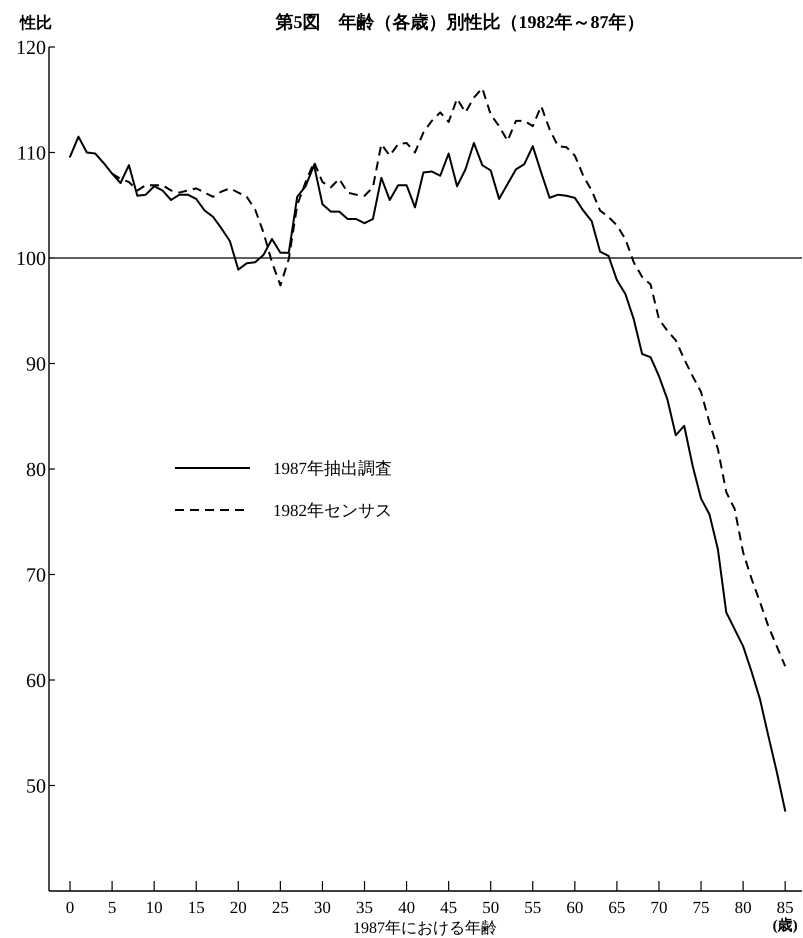 The width and height of the screenshot is (803, 938). What do you see at coordinates (36, 787) in the screenshot?
I see `y-tick-label: 50` at bounding box center [36, 787].